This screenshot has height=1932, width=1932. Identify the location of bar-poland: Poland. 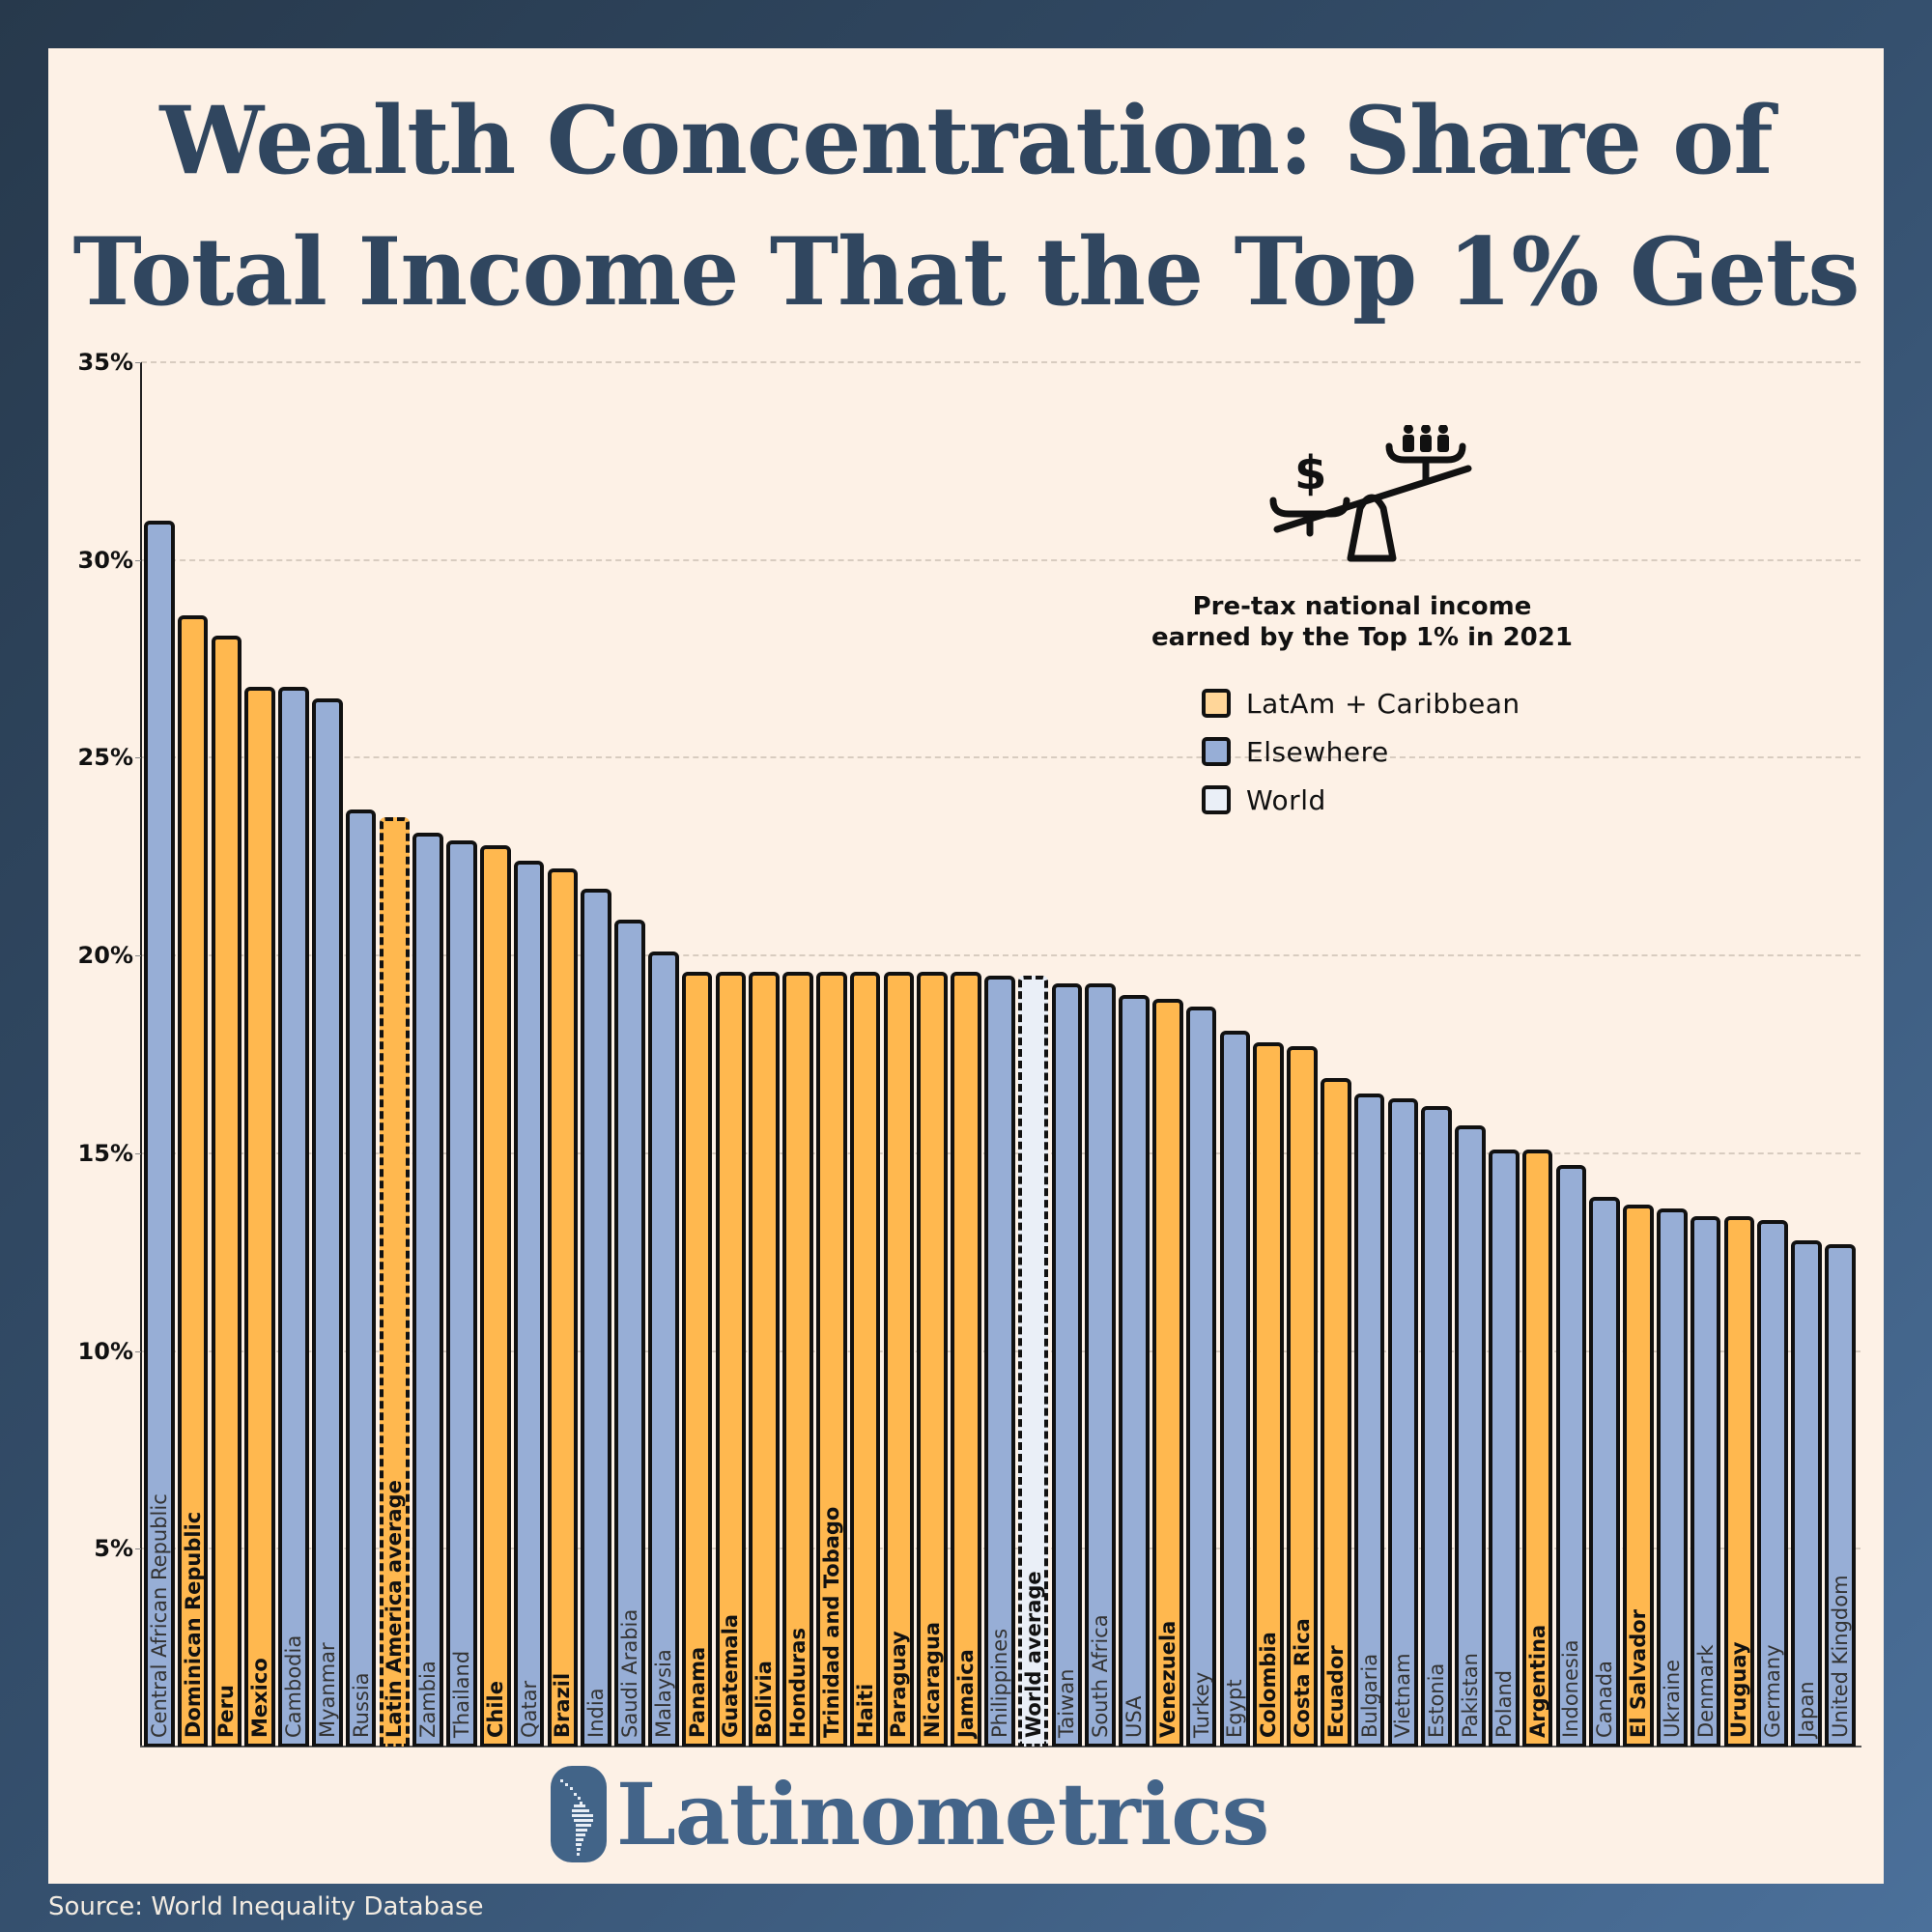
(1504, 1448).